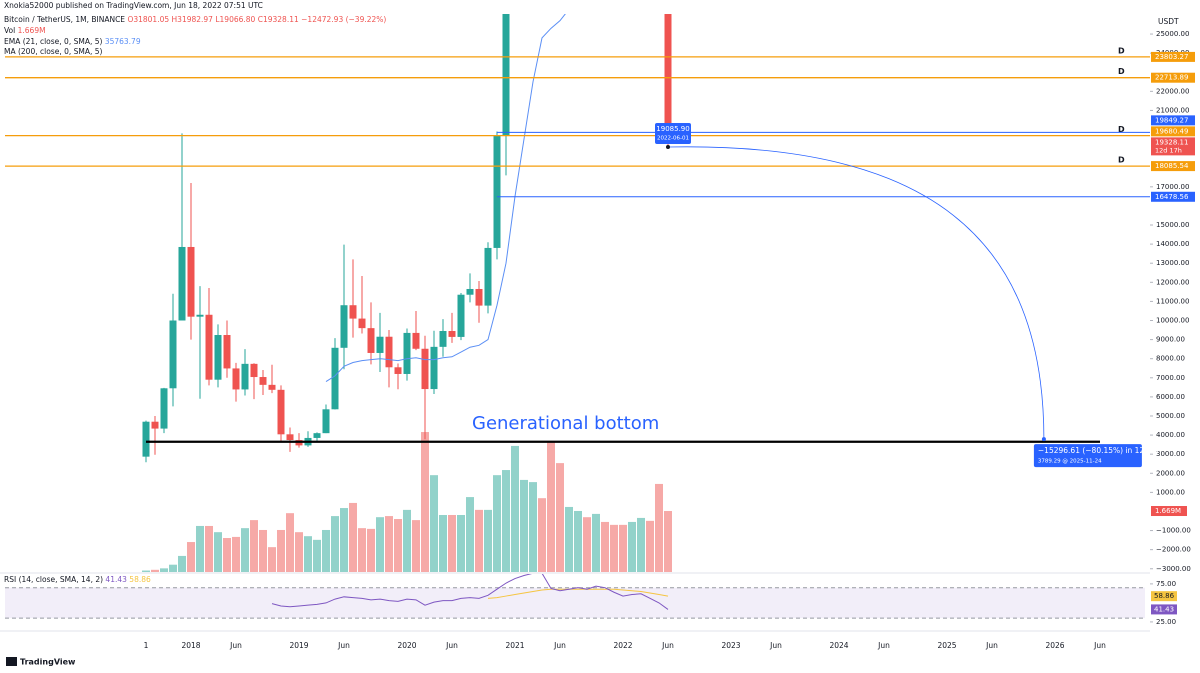  What do you see at coordinates (1168, 150) in the screenshot?
I see `countdown: 12d 17h` at bounding box center [1168, 150].